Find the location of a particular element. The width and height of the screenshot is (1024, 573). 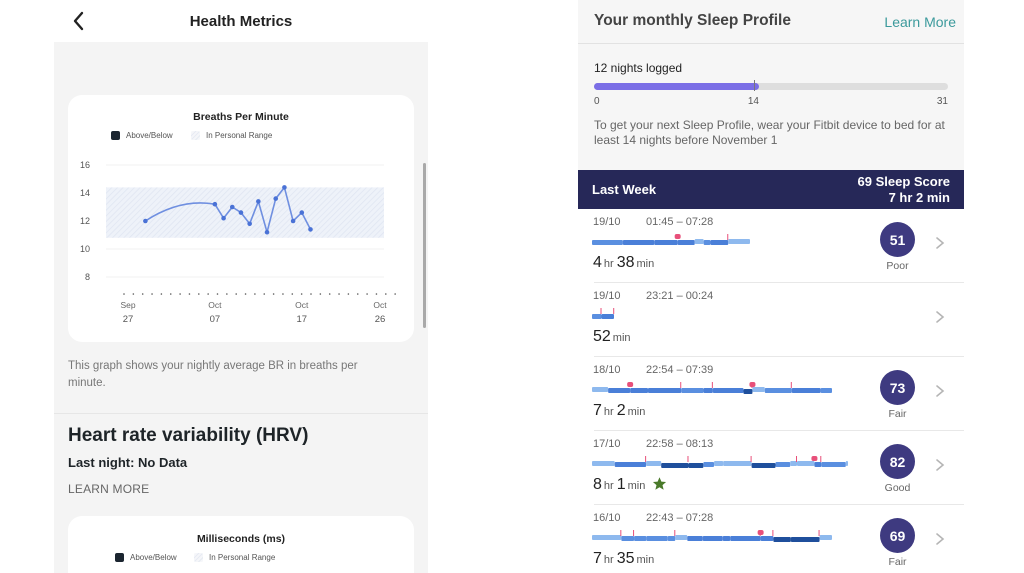

week-label: Last Week is located at coordinates (624, 189).